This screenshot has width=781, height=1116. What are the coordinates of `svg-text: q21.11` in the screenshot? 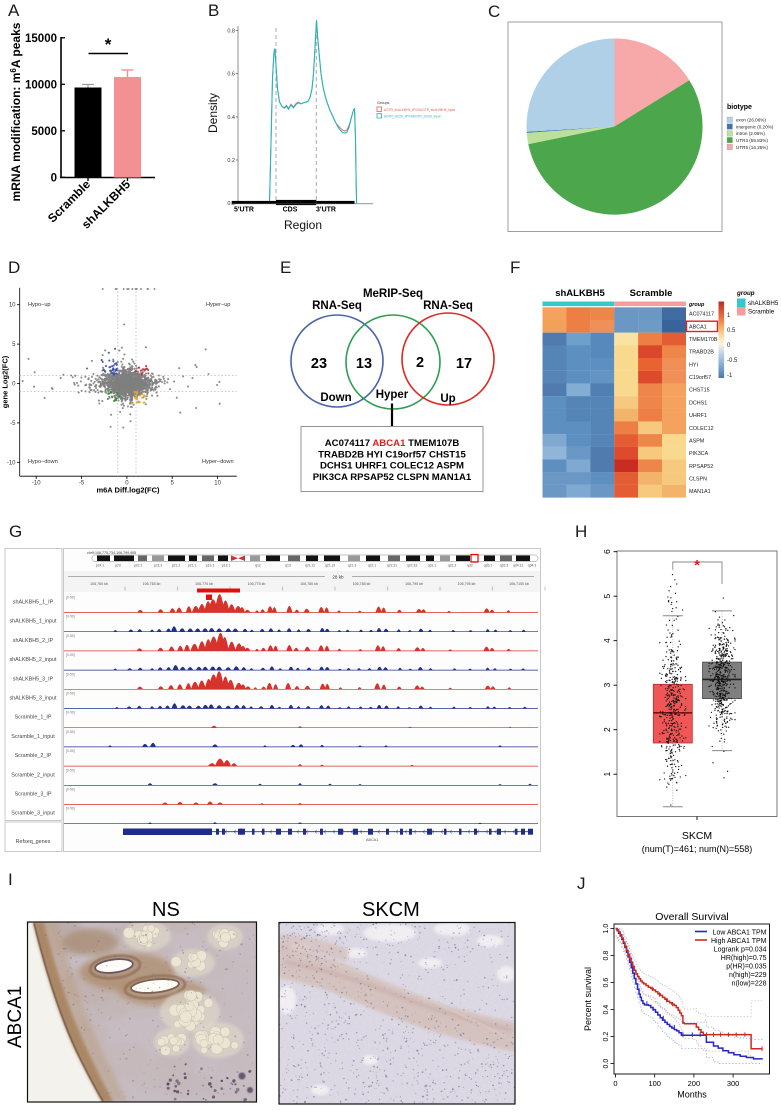 It's located at (310, 566).